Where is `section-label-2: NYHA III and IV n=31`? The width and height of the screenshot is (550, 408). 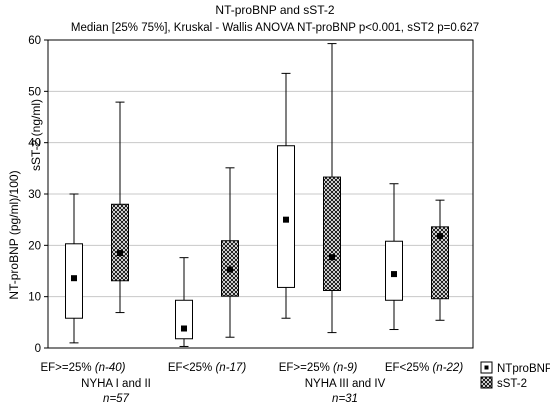
section-label-2: NYHA III and IV n=31 is located at coordinates (345, 391).